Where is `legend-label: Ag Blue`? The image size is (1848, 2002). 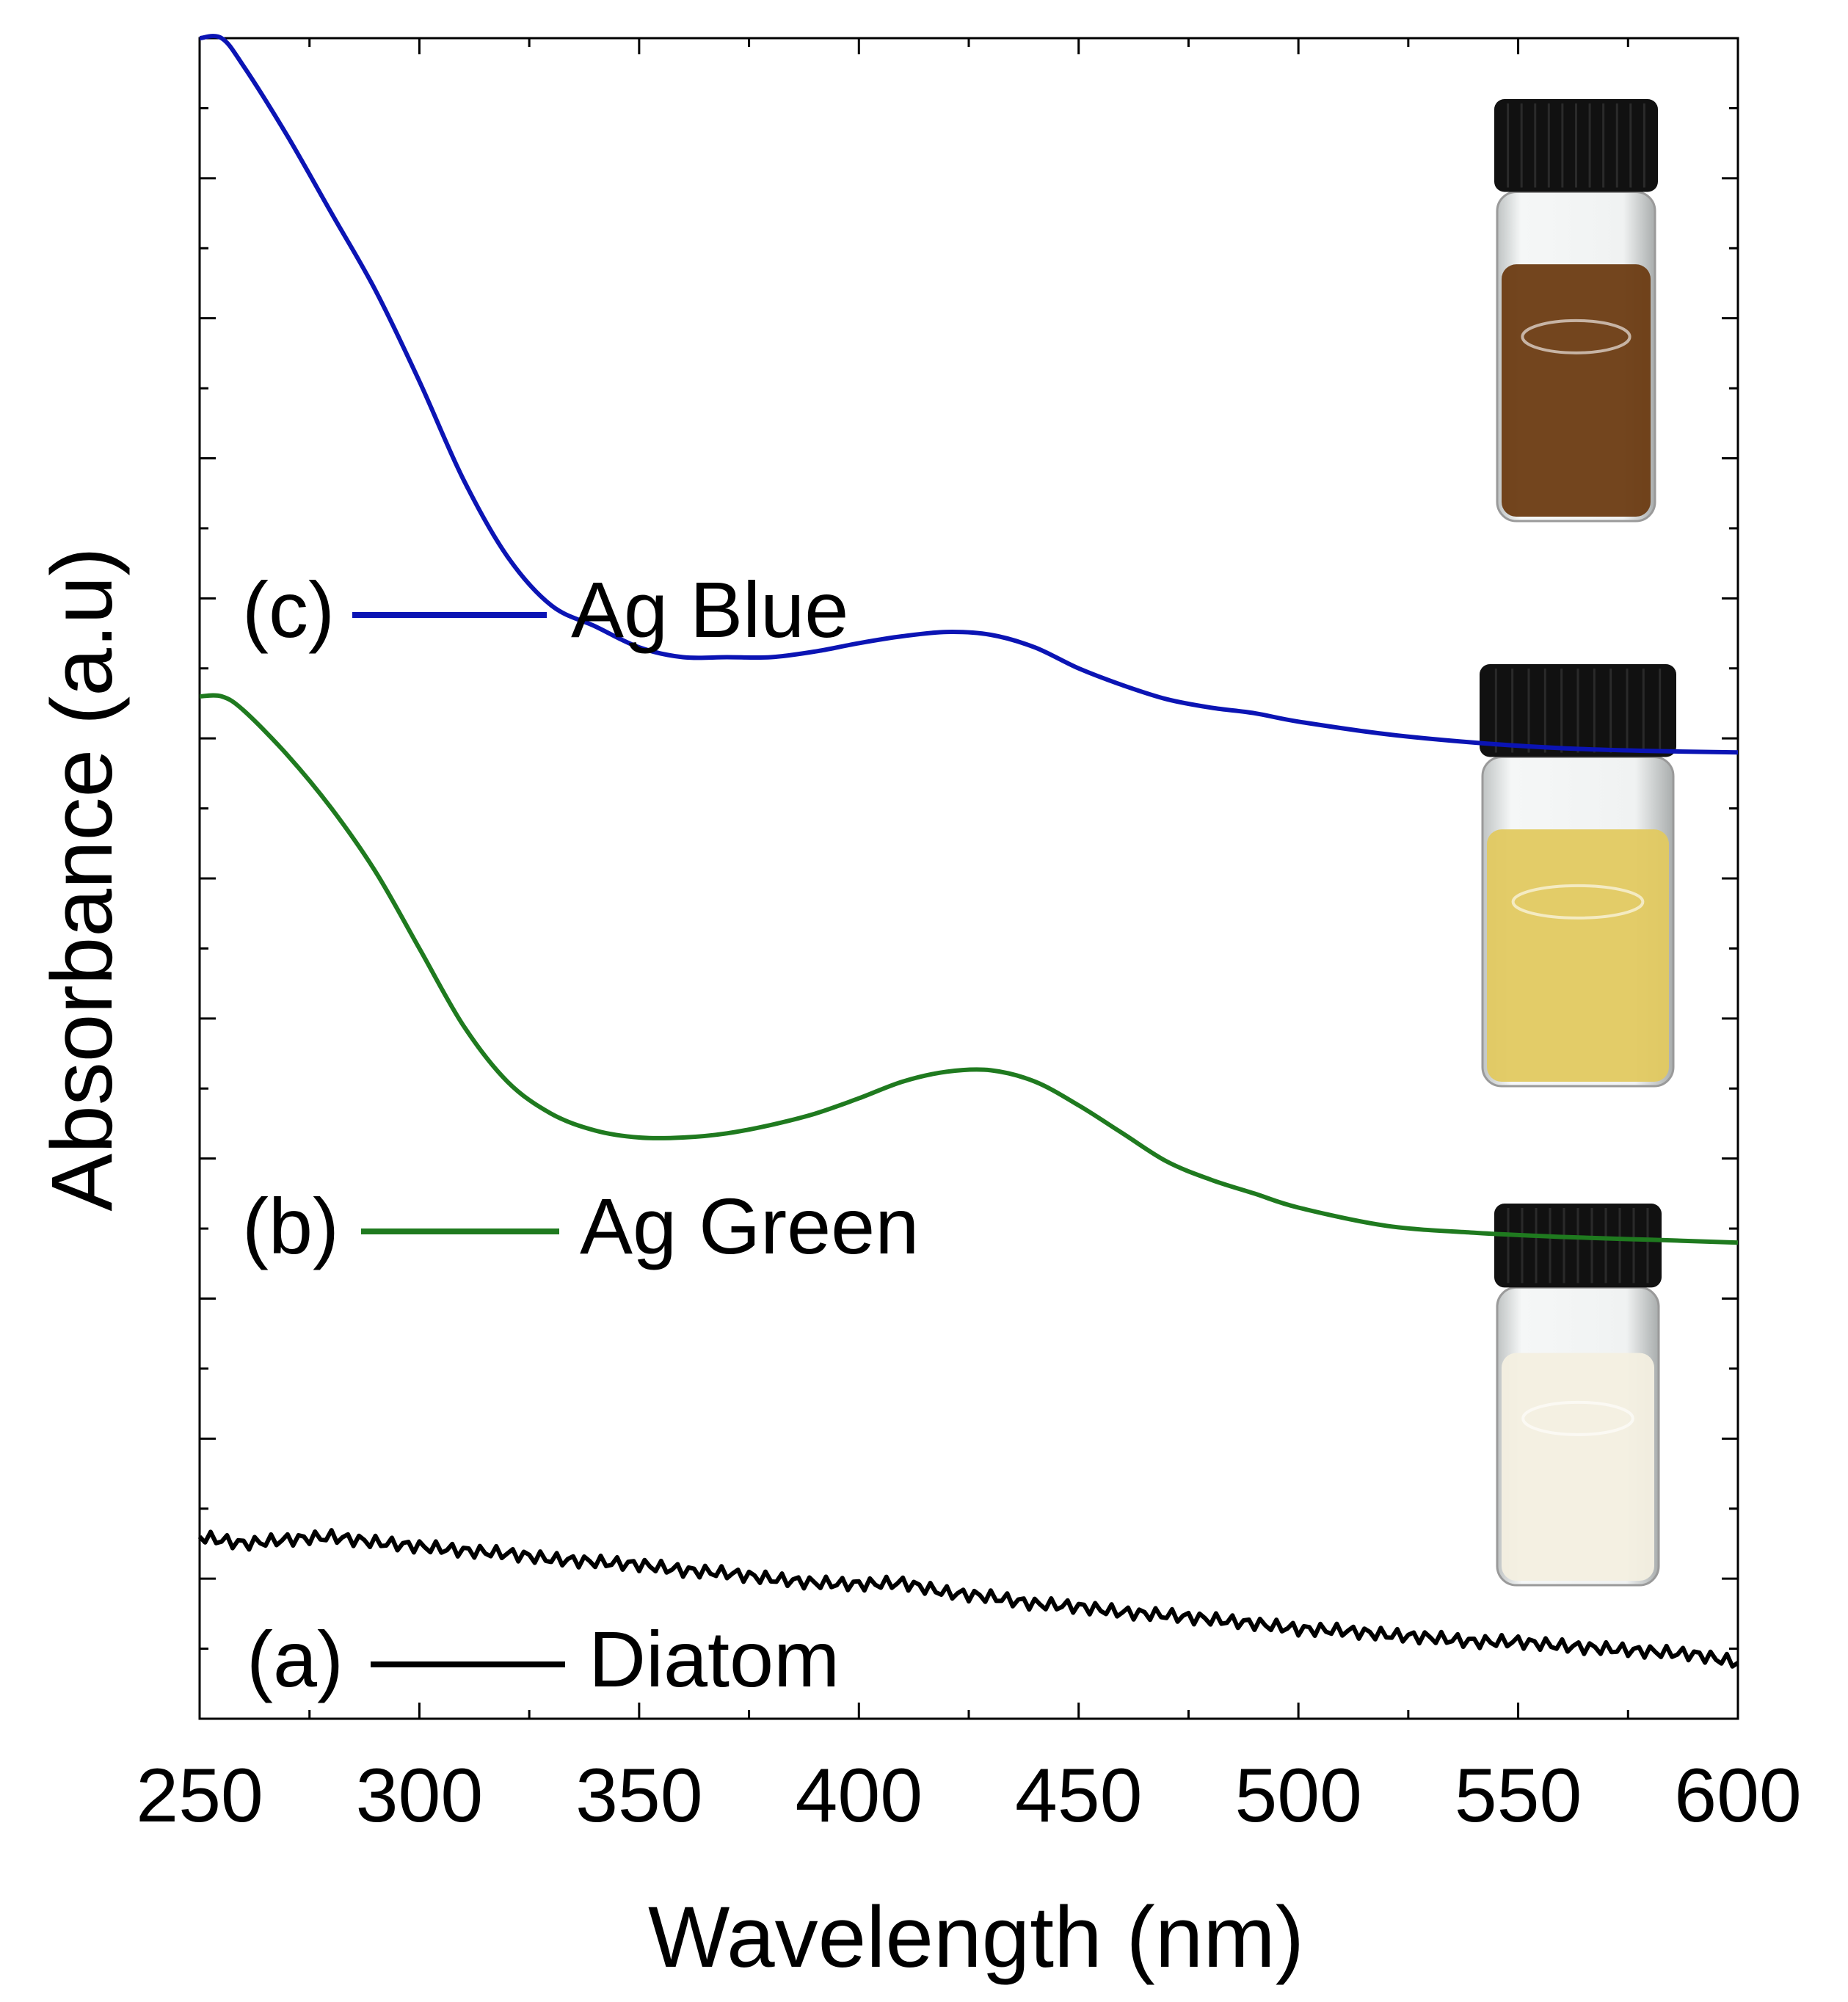
legend-label: Ag Blue is located at coordinates (709, 609).